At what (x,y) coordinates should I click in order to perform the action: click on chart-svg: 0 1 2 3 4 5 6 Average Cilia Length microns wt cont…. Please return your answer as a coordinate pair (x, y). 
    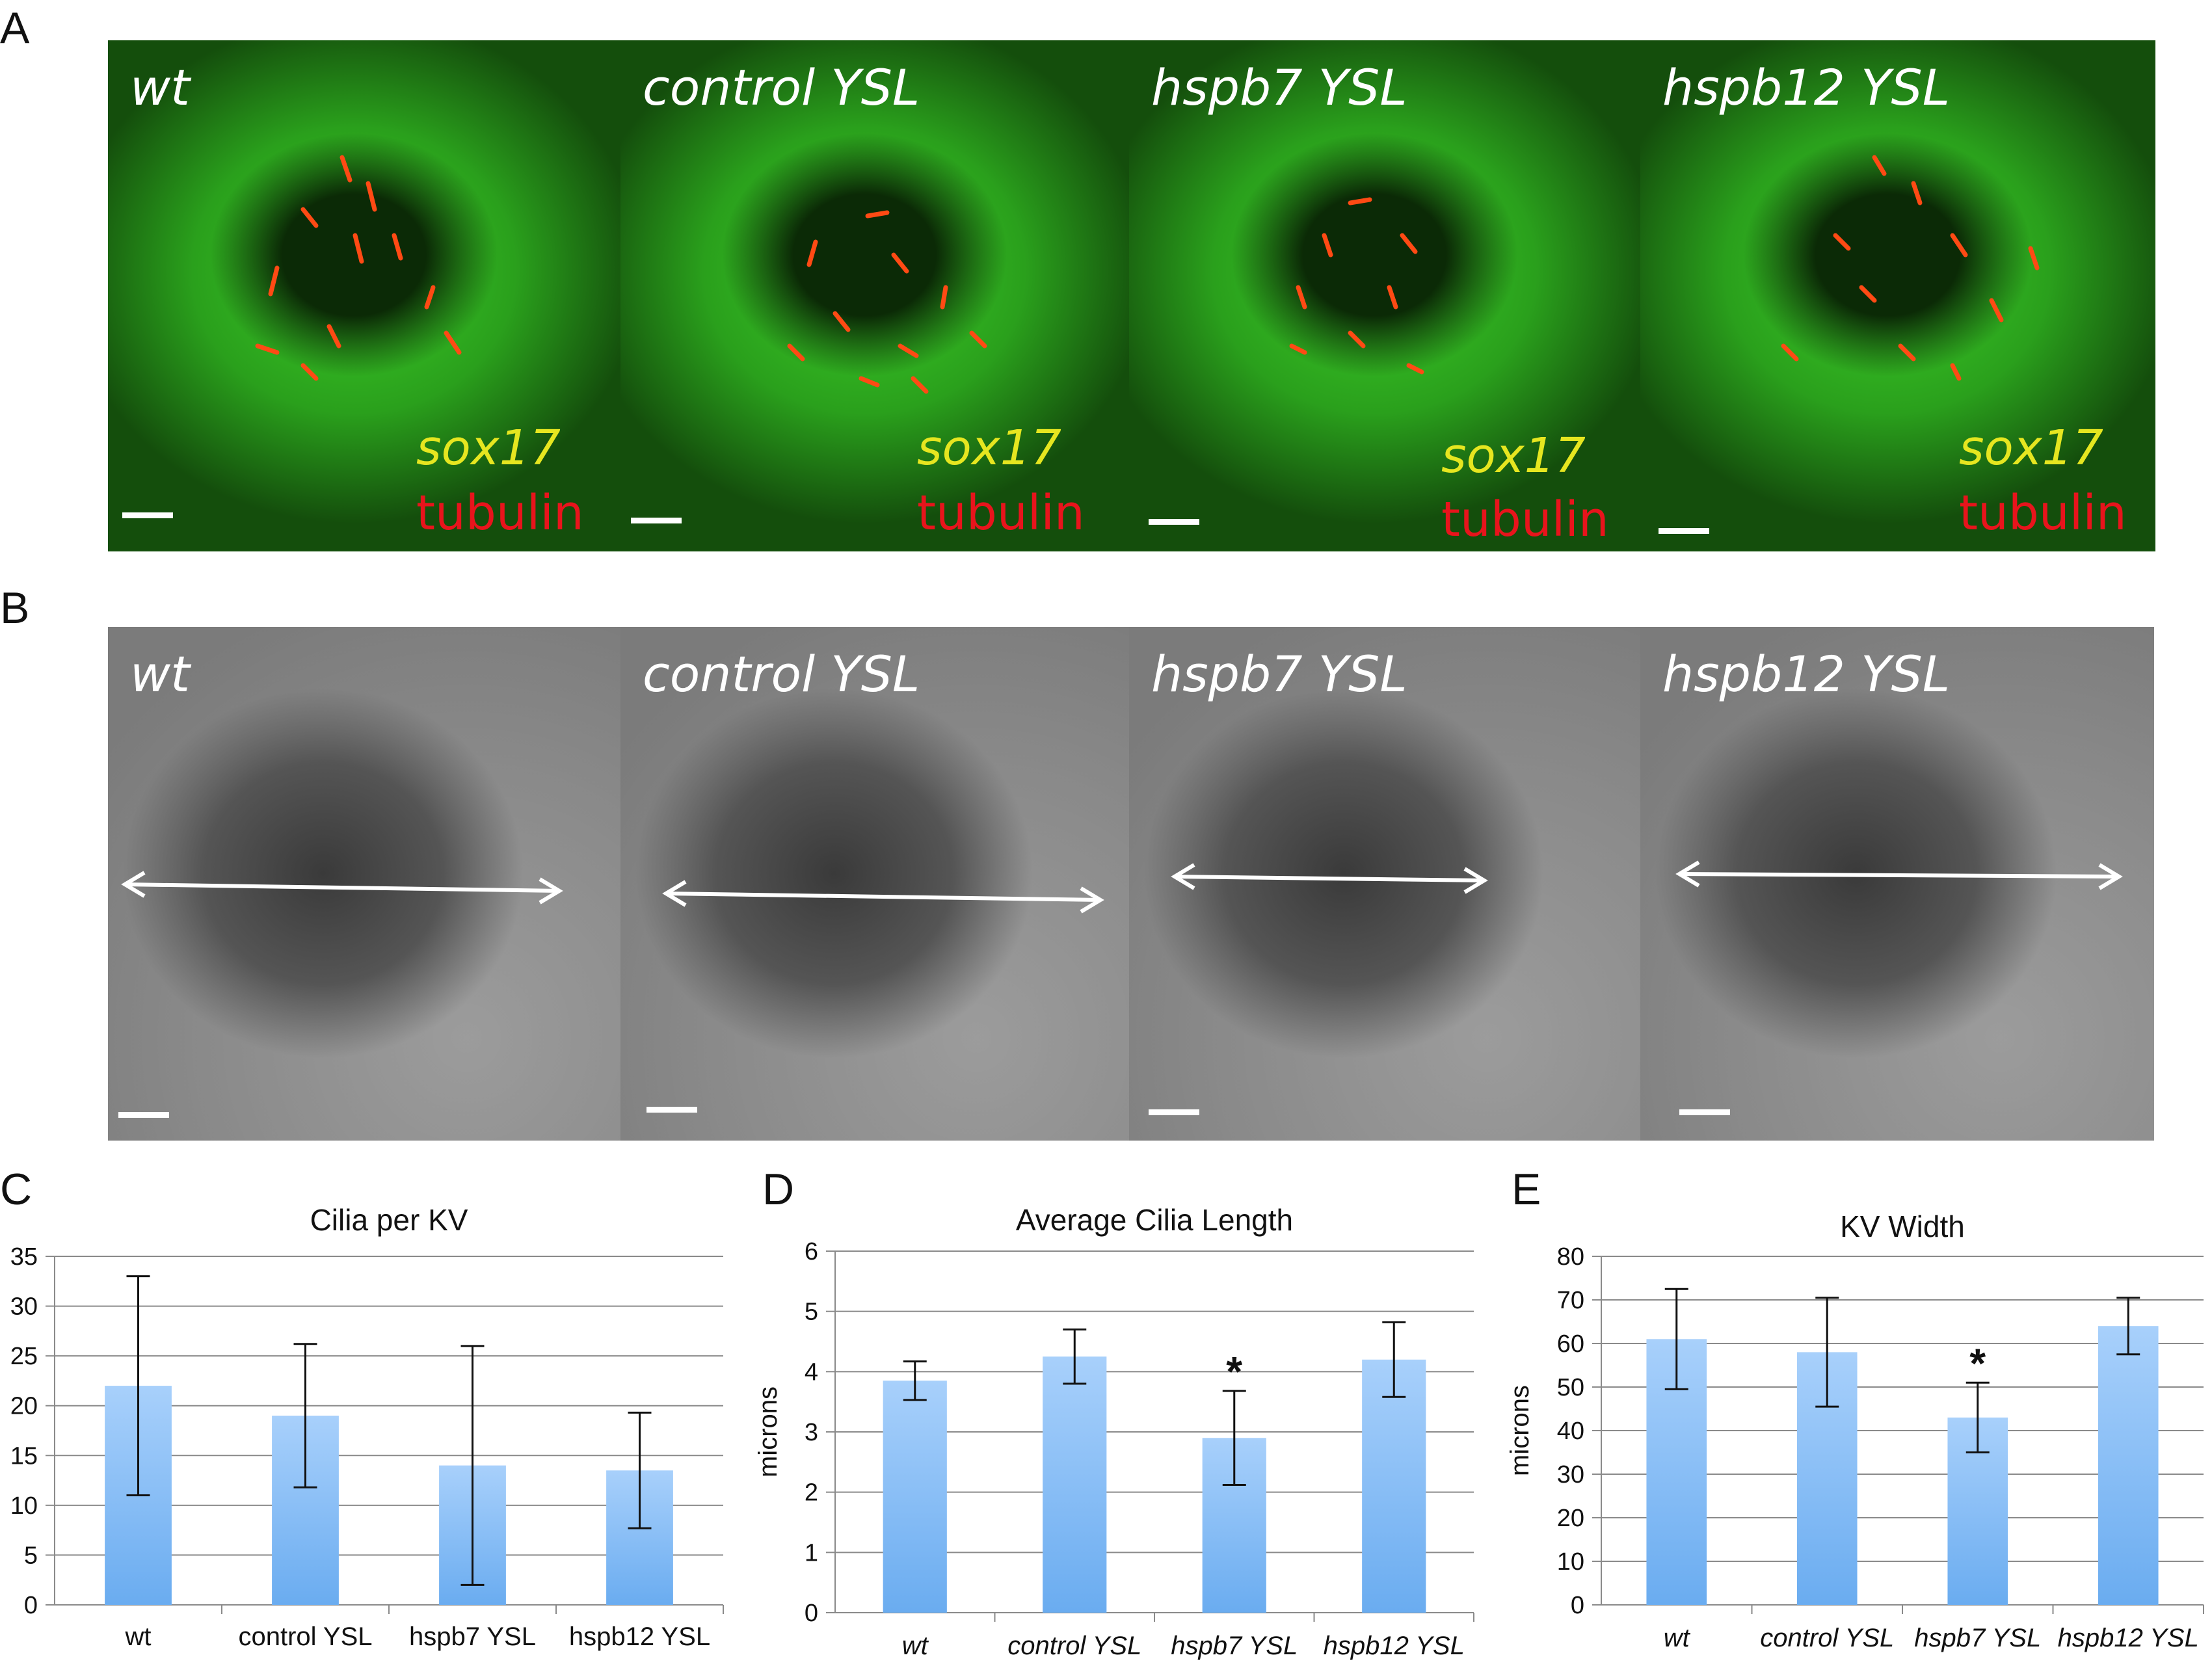
    Looking at the image, I should click on (1114, 1431).